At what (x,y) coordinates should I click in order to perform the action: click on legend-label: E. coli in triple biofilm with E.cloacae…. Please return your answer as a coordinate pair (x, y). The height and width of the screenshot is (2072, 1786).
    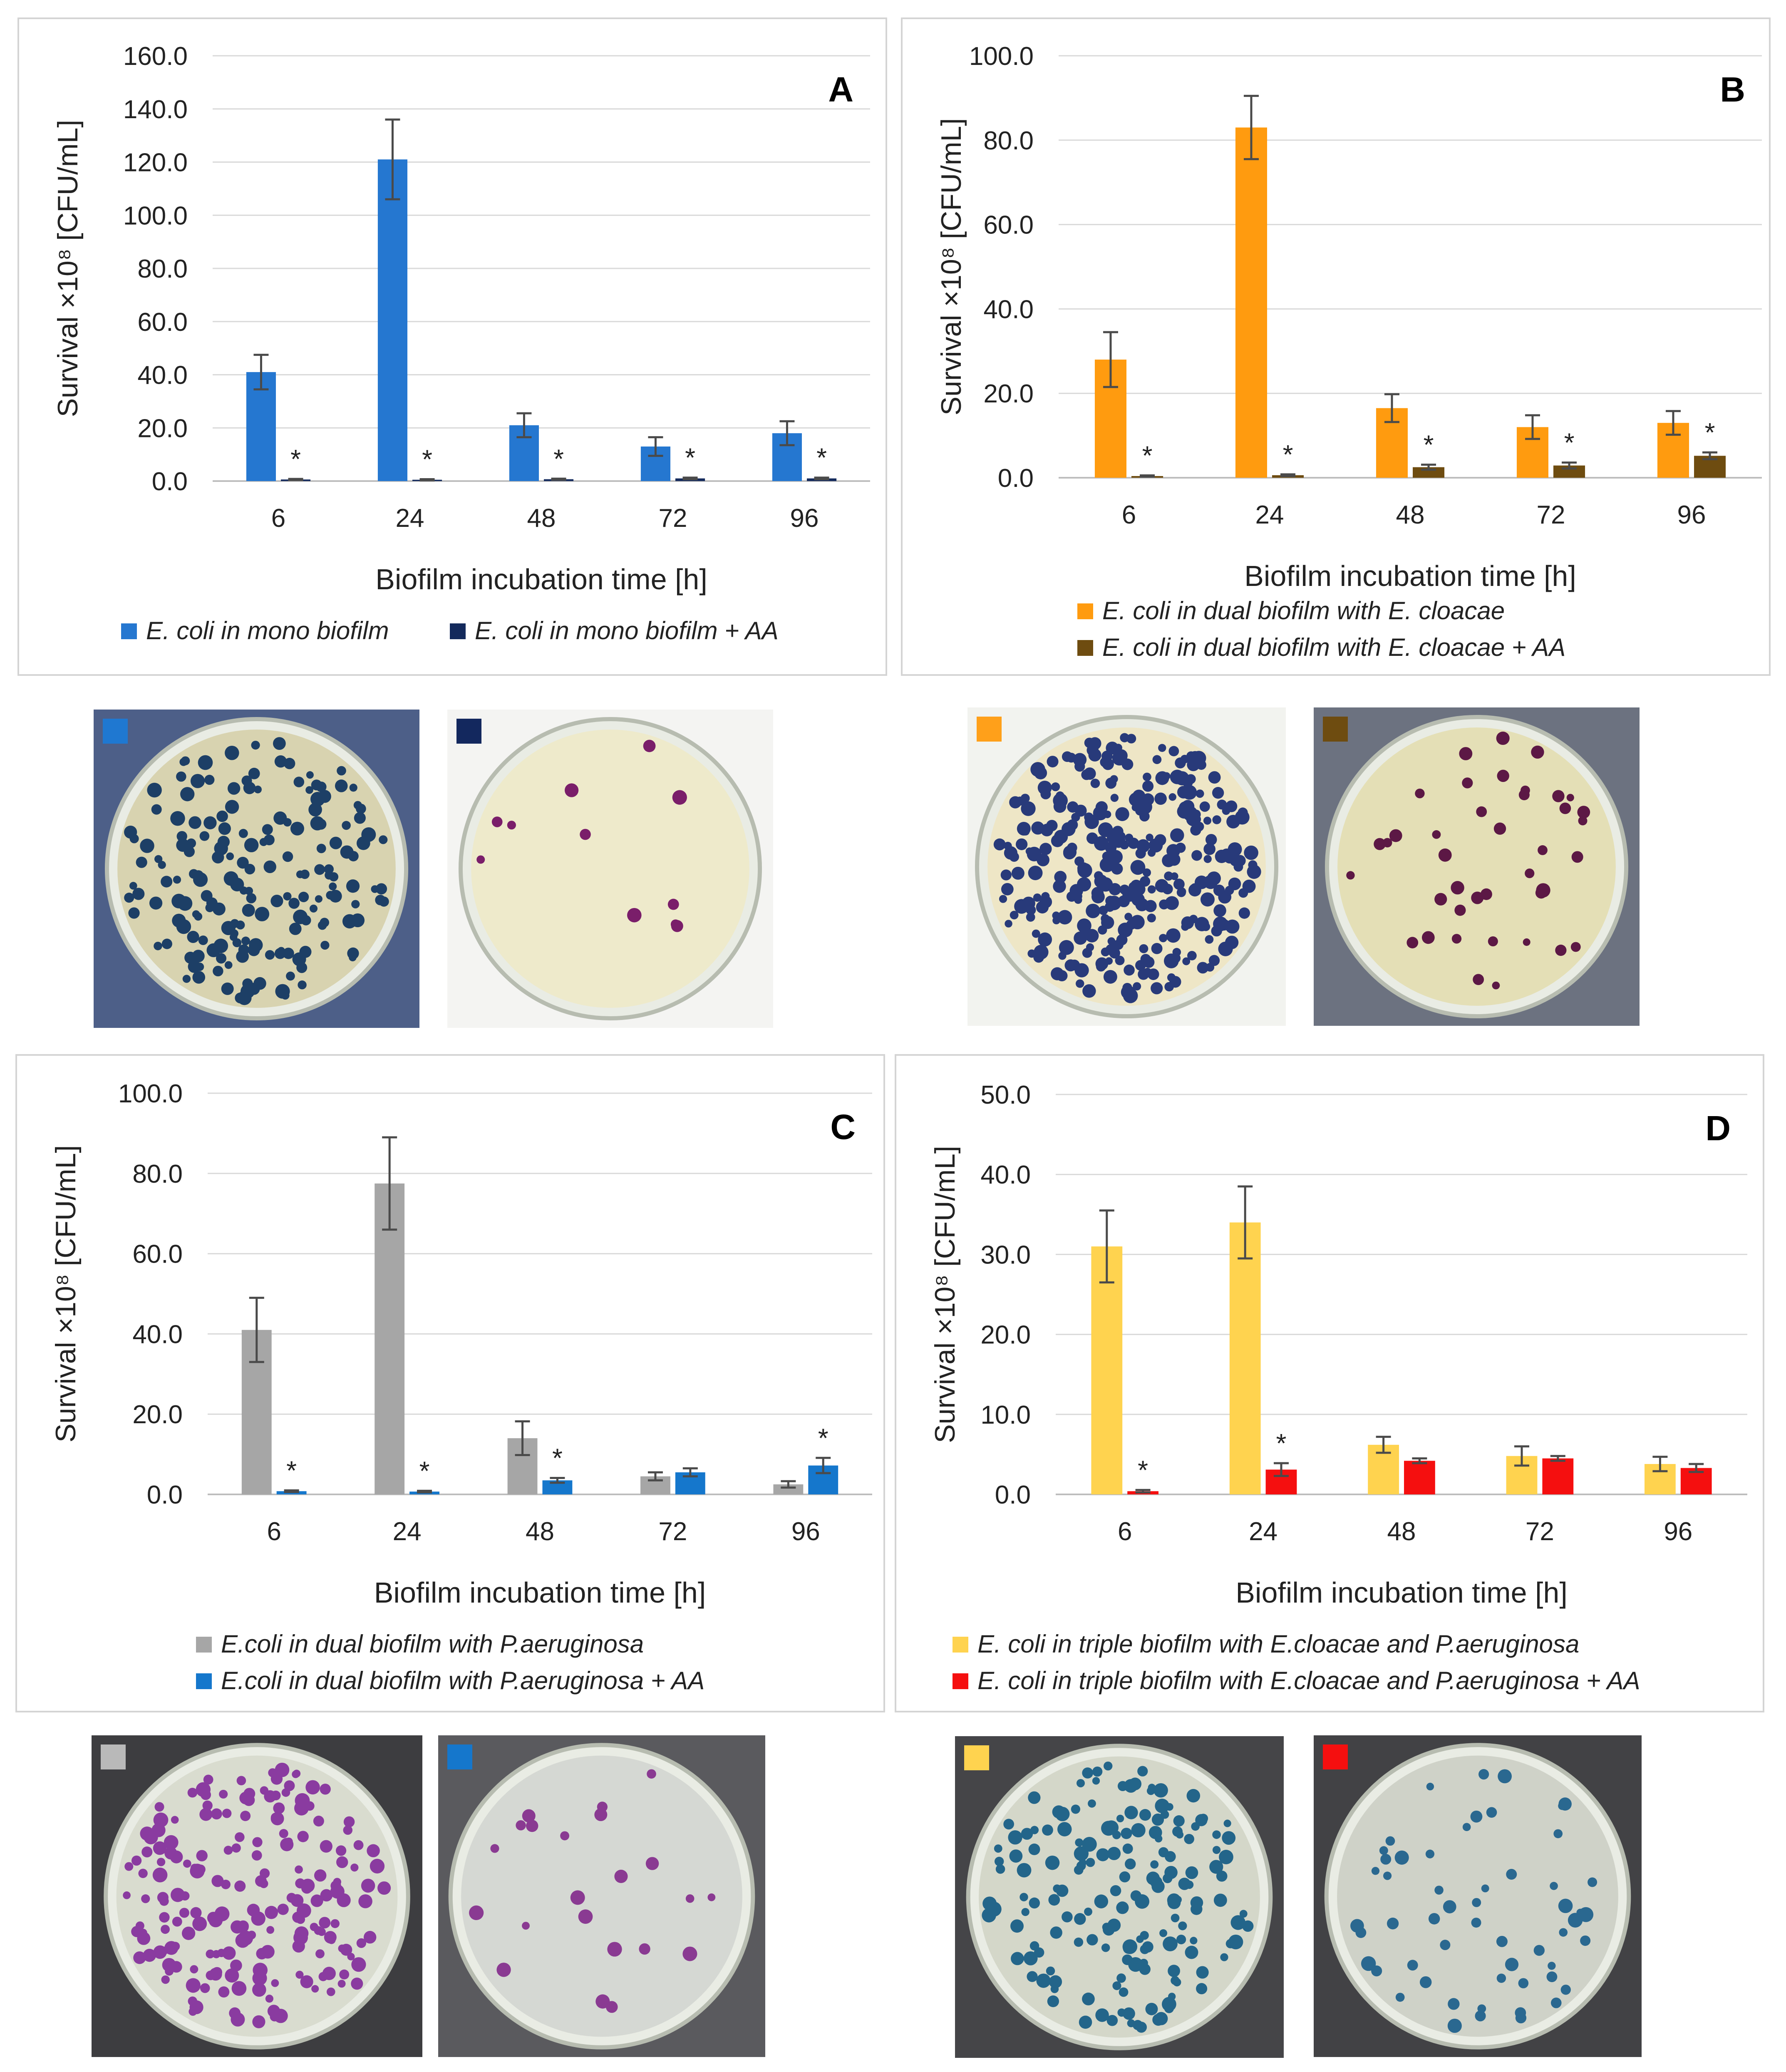
    Looking at the image, I should click on (1278, 1644).